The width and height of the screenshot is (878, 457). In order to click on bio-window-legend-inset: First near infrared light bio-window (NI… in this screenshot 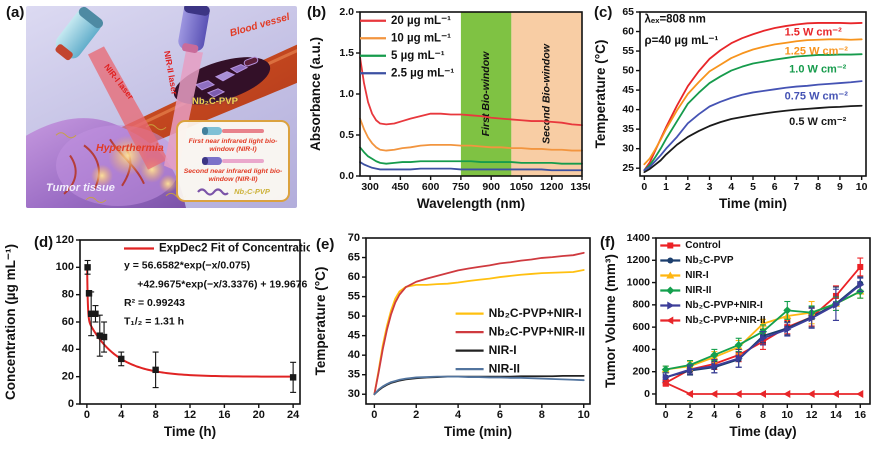, I will do `click(233, 161)`.